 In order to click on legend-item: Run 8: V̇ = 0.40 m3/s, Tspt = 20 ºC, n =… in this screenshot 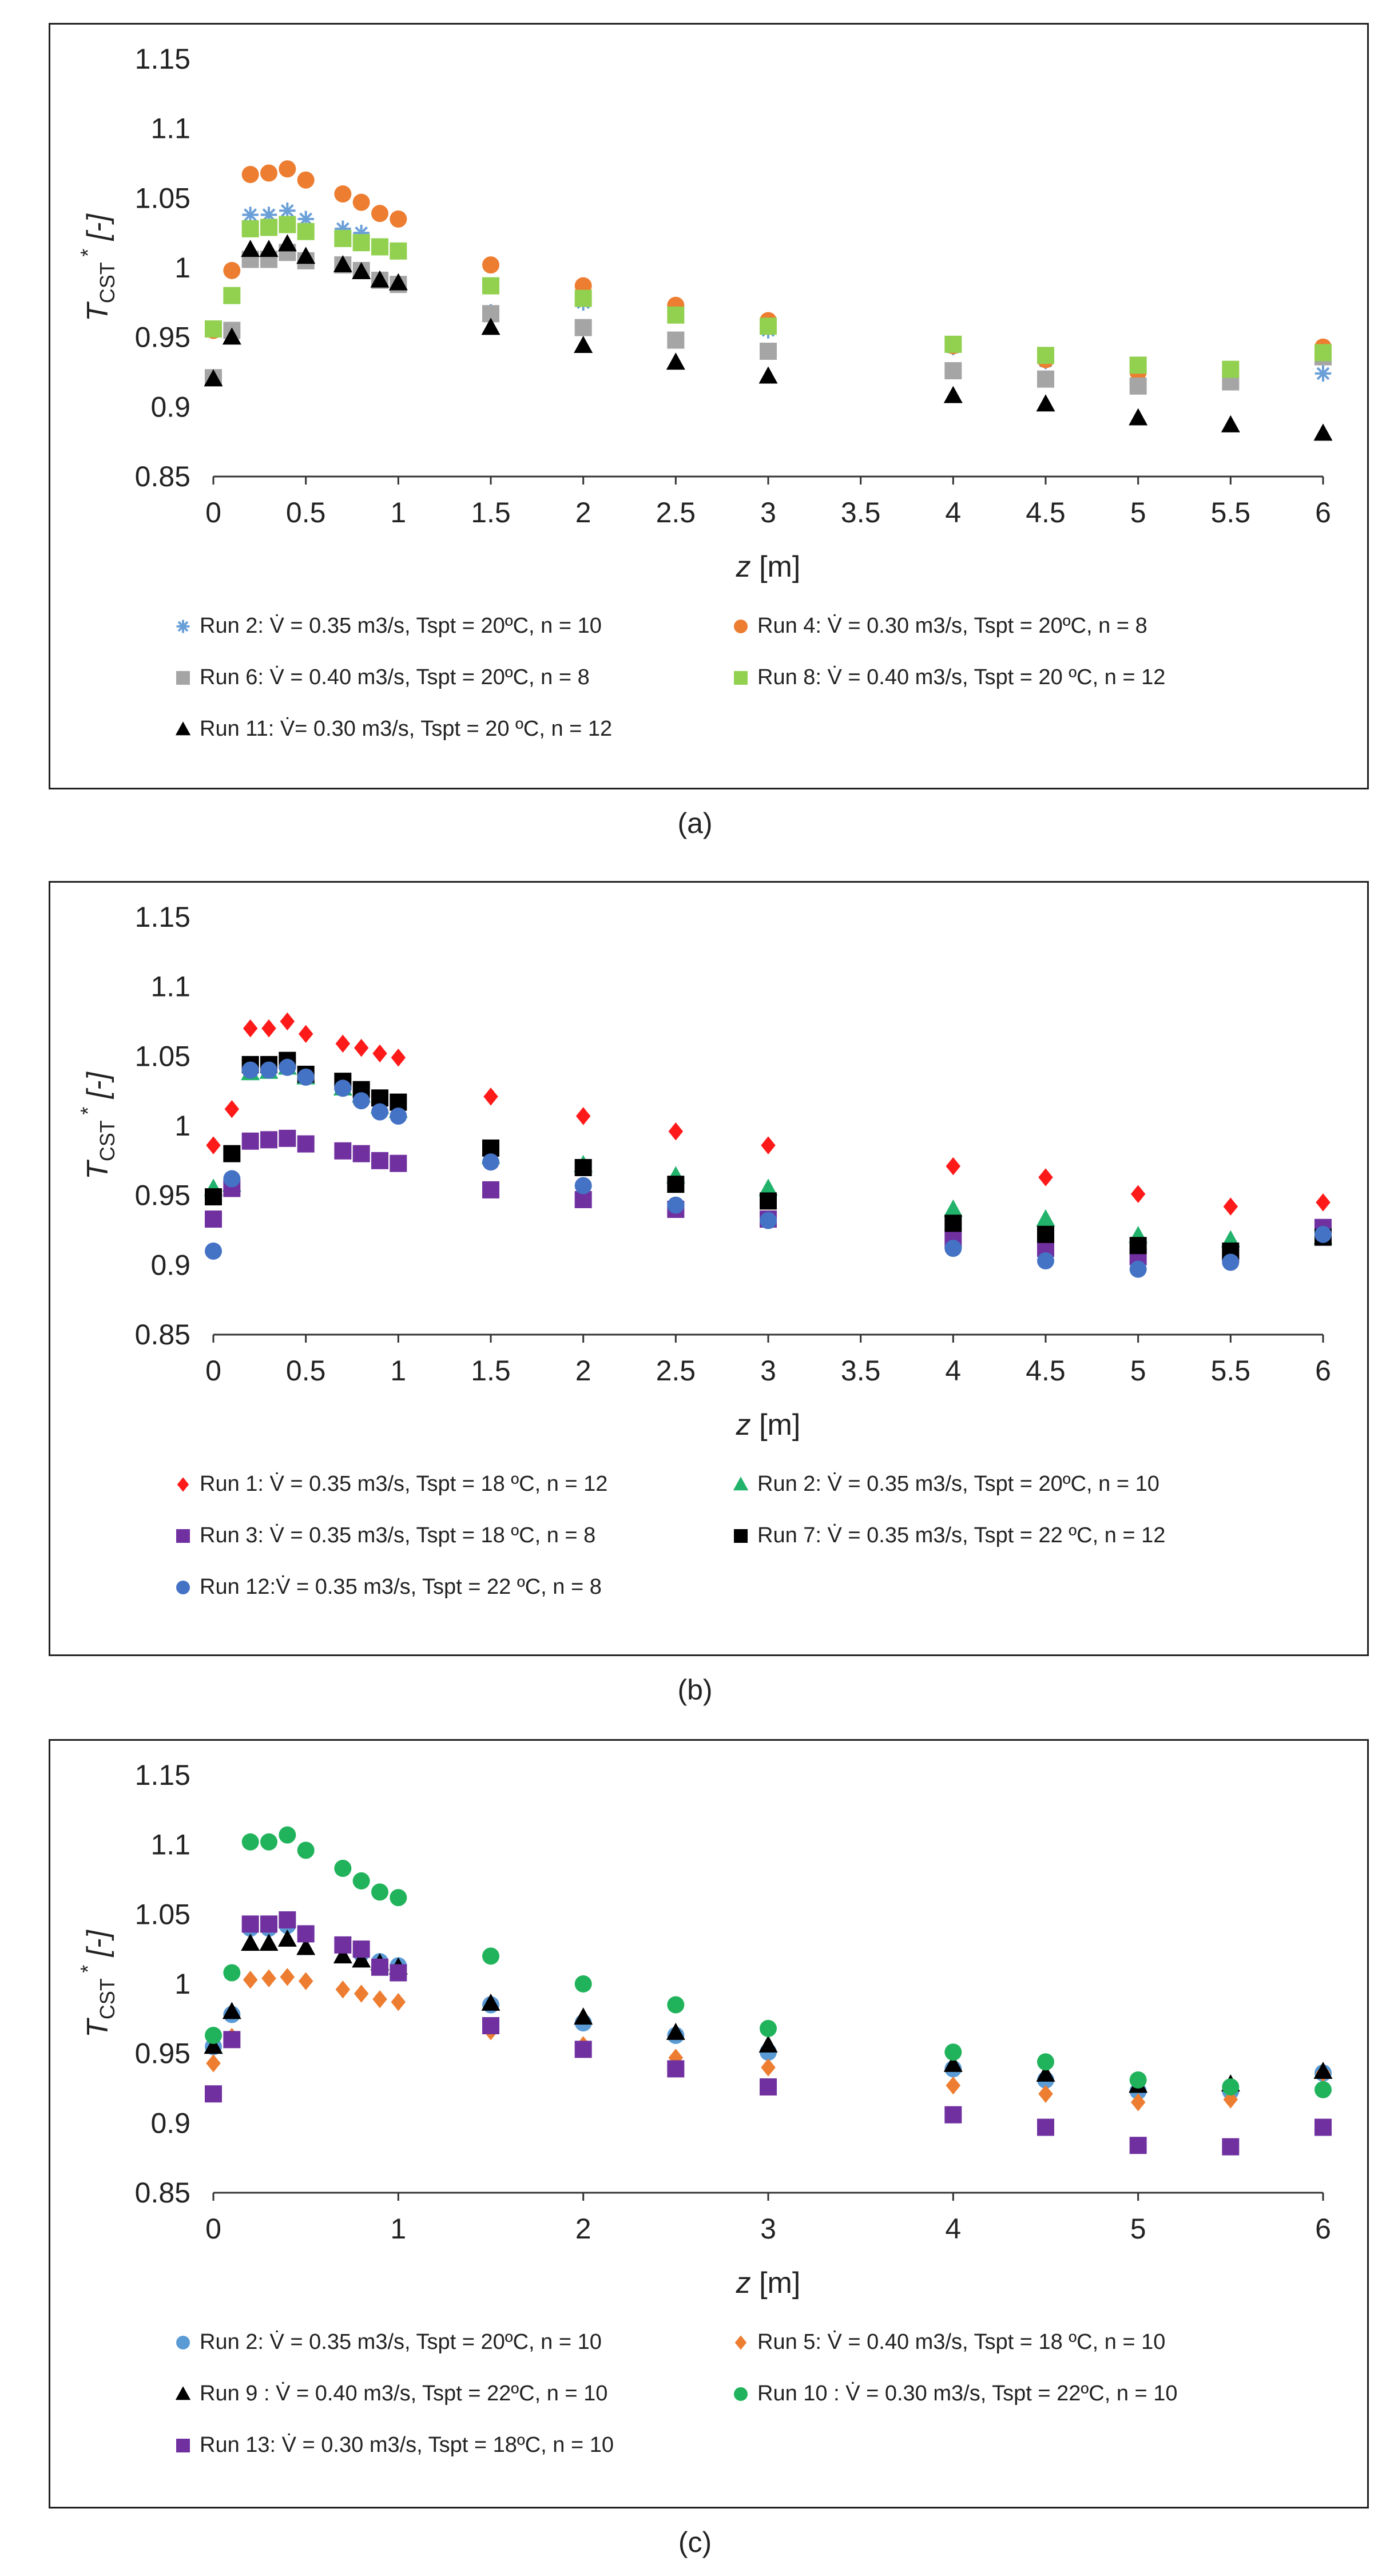, I will do `click(948, 677)`.